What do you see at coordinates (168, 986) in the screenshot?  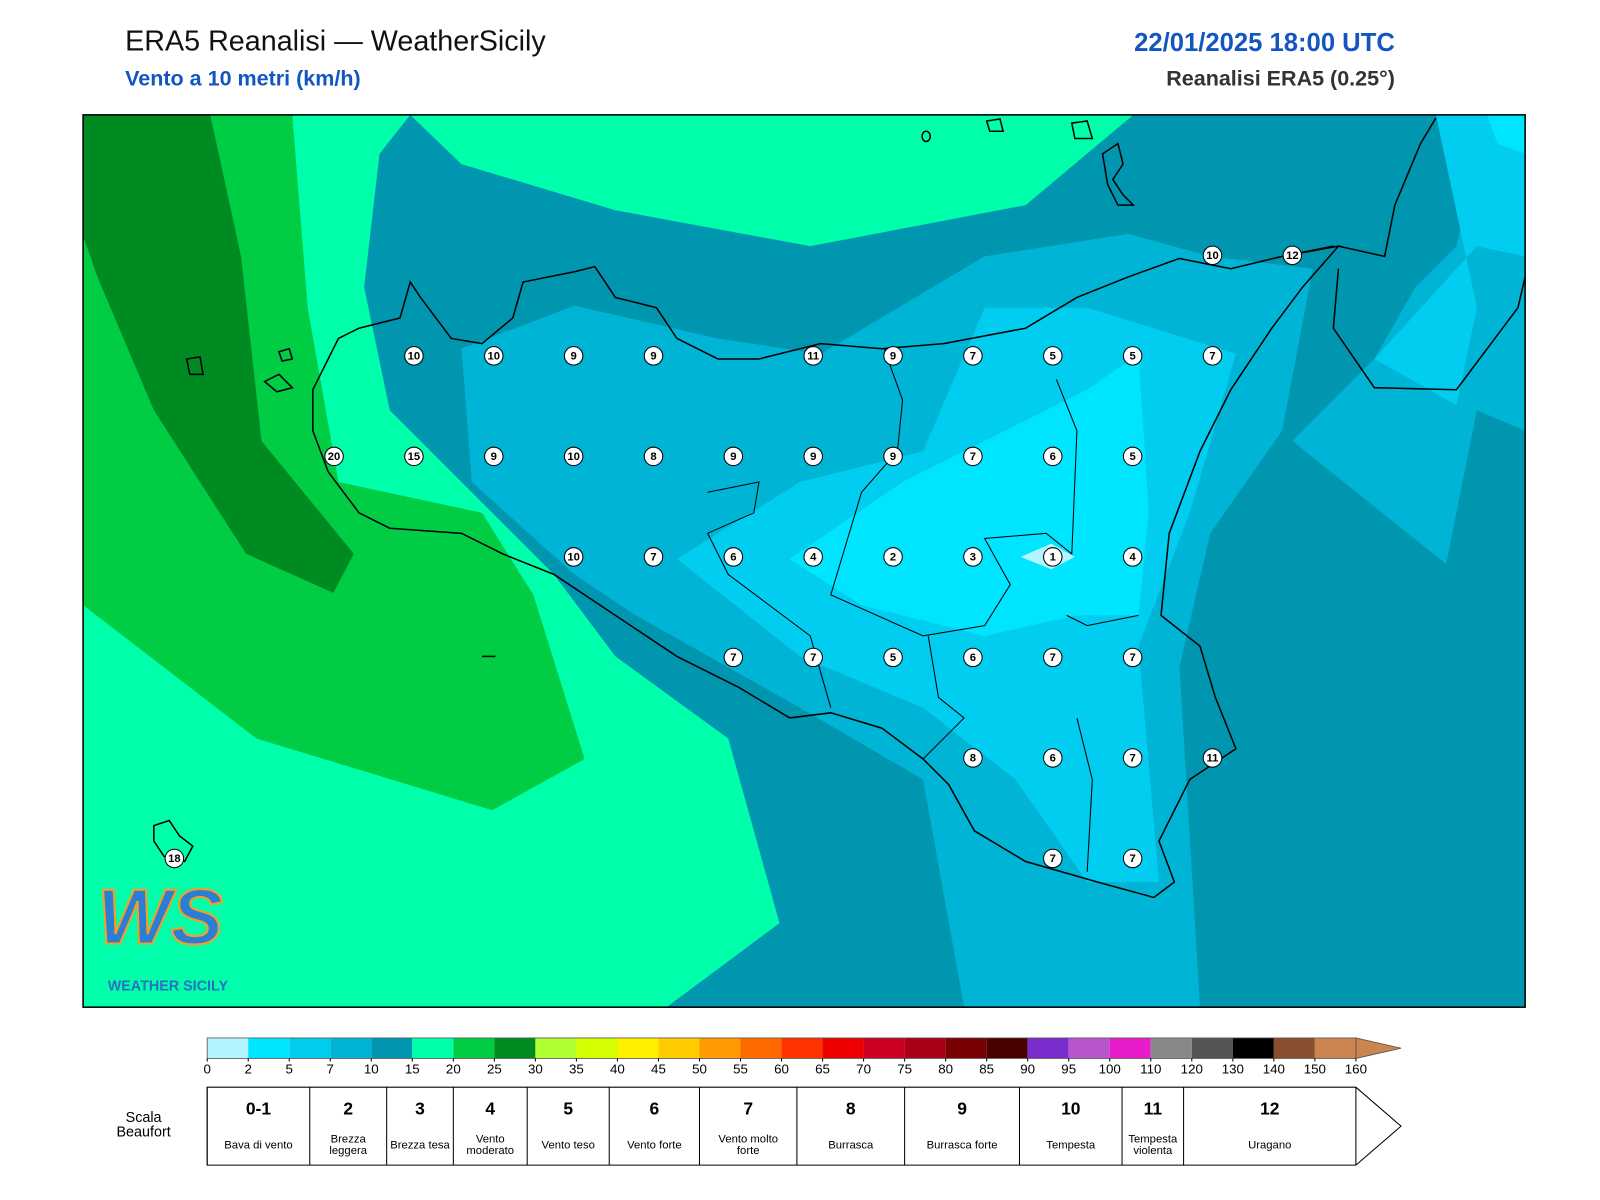 I see `logo-caption: WEATHER SICILY` at bounding box center [168, 986].